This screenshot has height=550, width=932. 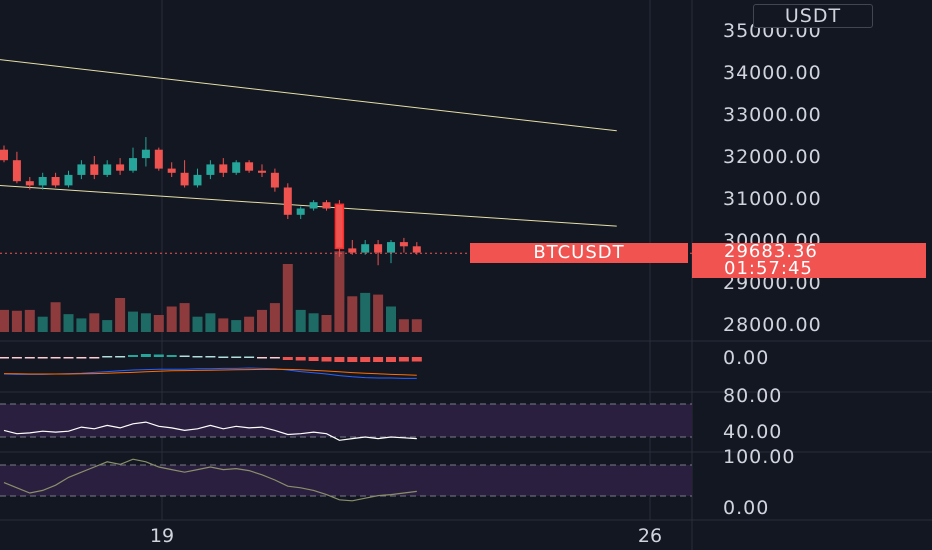 I want to click on stoch-band, so click(x=346, y=480).